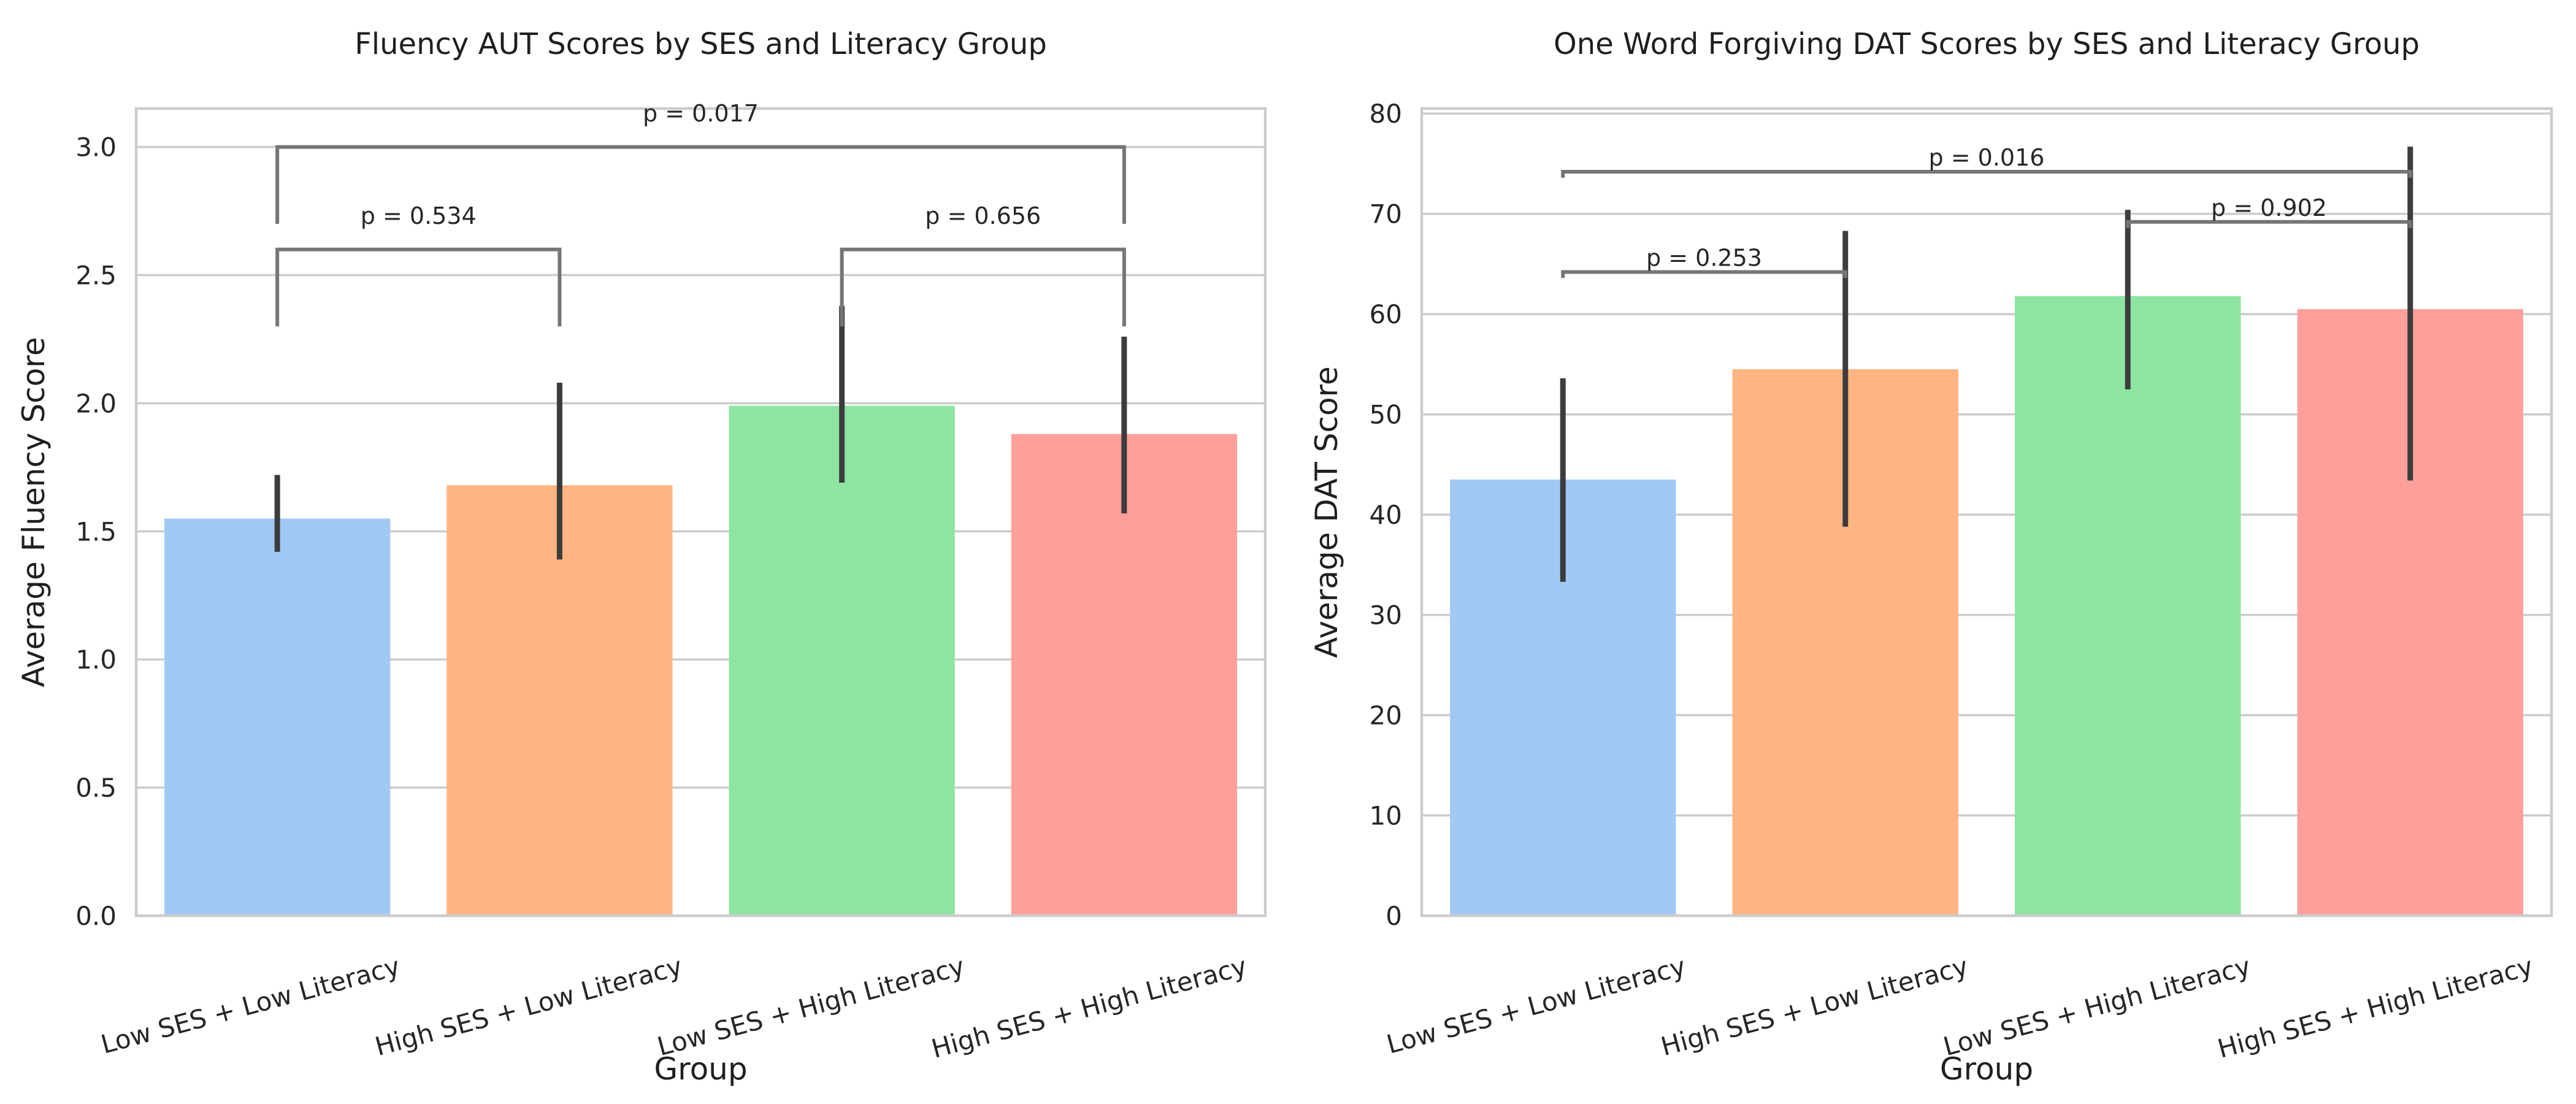 The height and width of the screenshot is (1104, 2576). I want to click on y-axis-label: Average Fluency Score, so click(34, 512).